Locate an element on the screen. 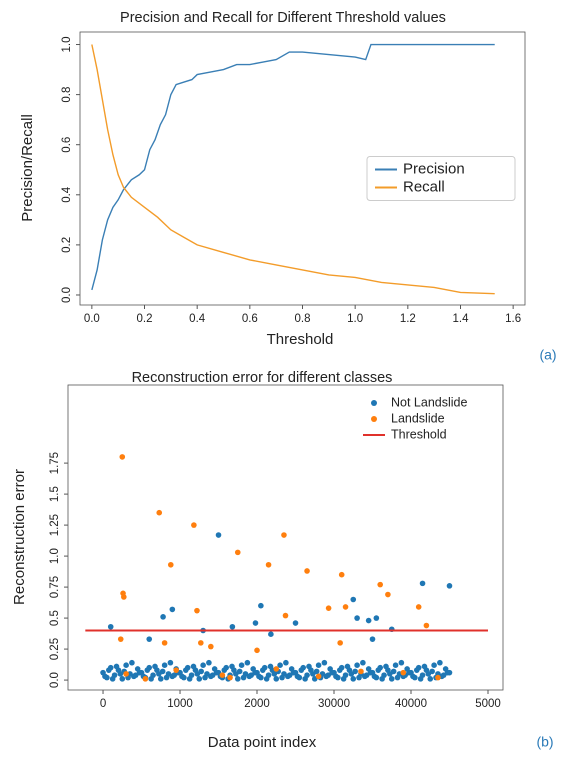 The image size is (566, 758). y-tick-label: 1.5 is located at coordinates (55, 494).